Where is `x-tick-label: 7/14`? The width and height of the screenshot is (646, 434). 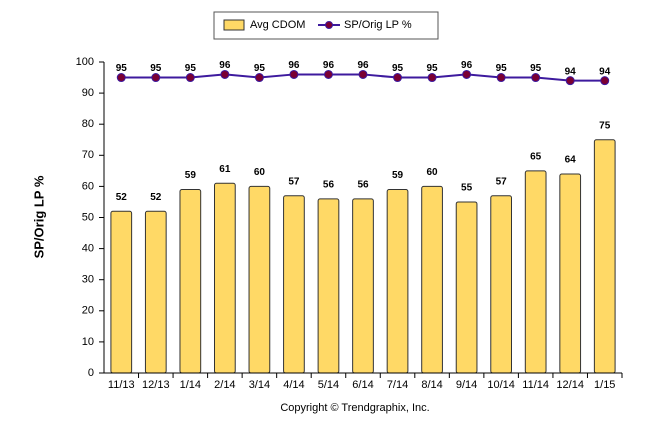 x-tick-label: 7/14 is located at coordinates (397, 385).